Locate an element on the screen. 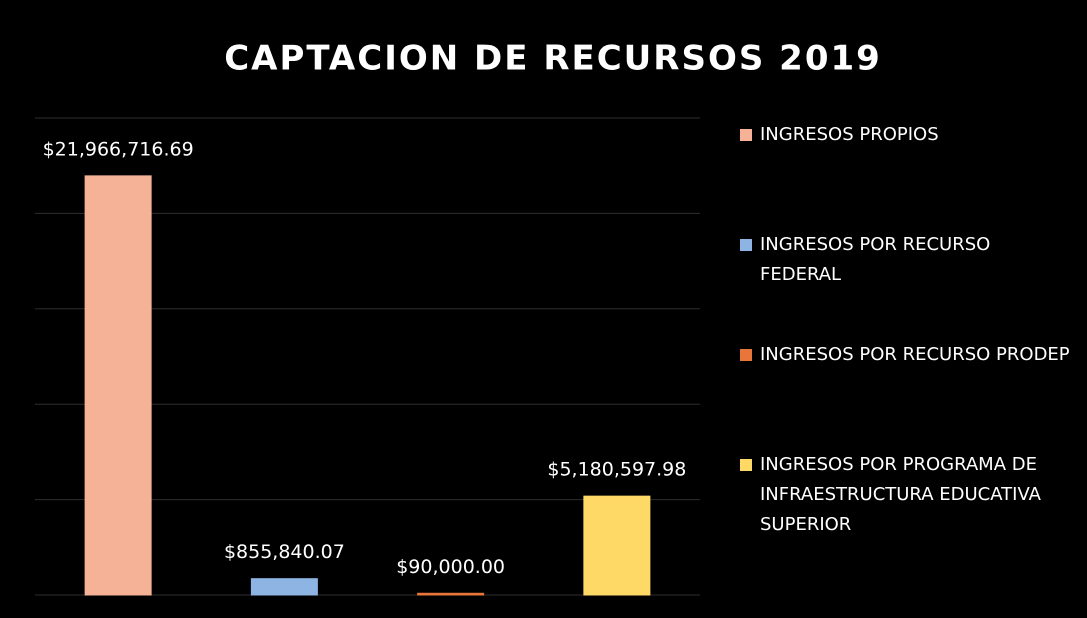  chart-title: CAPTACION DE RECURSOS 2019 is located at coordinates (553, 59).